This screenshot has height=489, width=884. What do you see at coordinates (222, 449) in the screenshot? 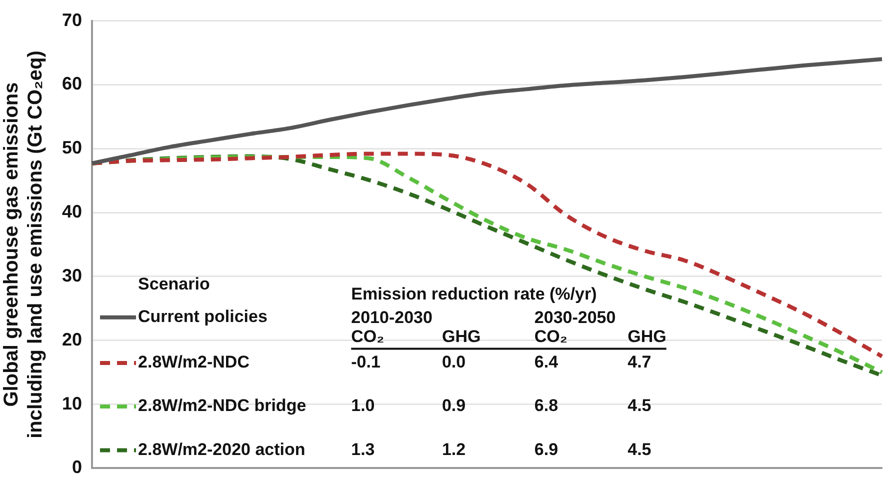
I see `legend-label: 2.8W/m2-2020 action` at bounding box center [222, 449].